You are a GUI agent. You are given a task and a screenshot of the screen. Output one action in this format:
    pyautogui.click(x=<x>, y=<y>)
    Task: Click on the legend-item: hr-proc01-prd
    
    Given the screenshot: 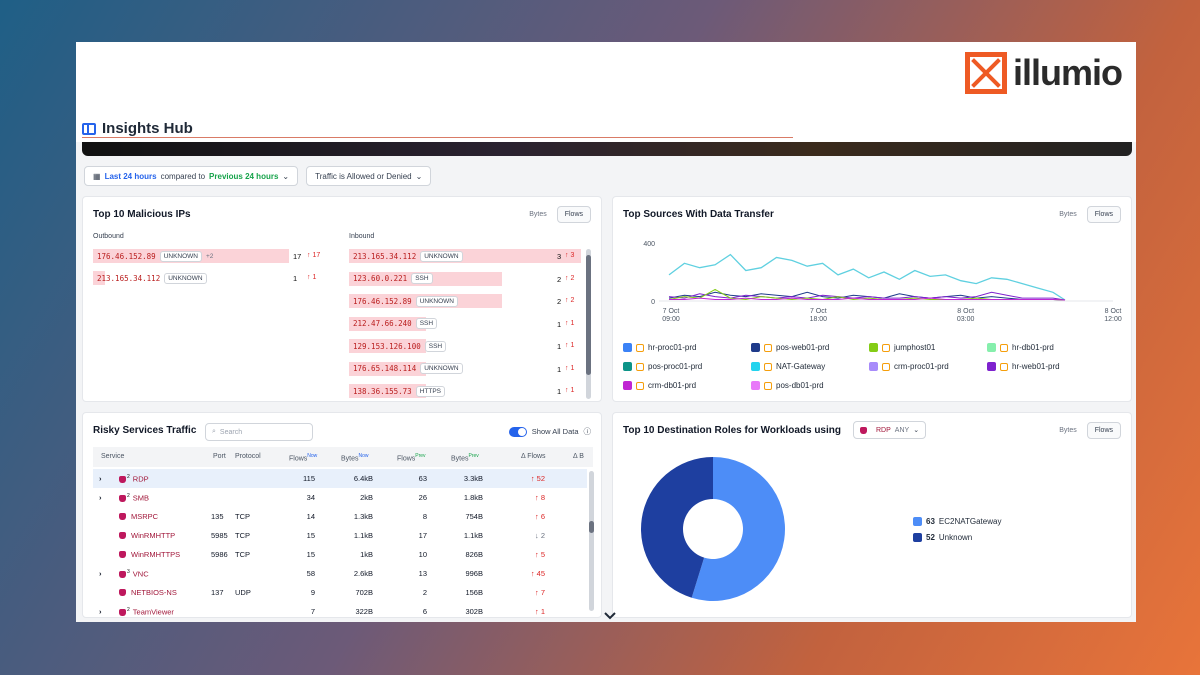 What is the action you would take?
    pyautogui.click(x=659, y=347)
    